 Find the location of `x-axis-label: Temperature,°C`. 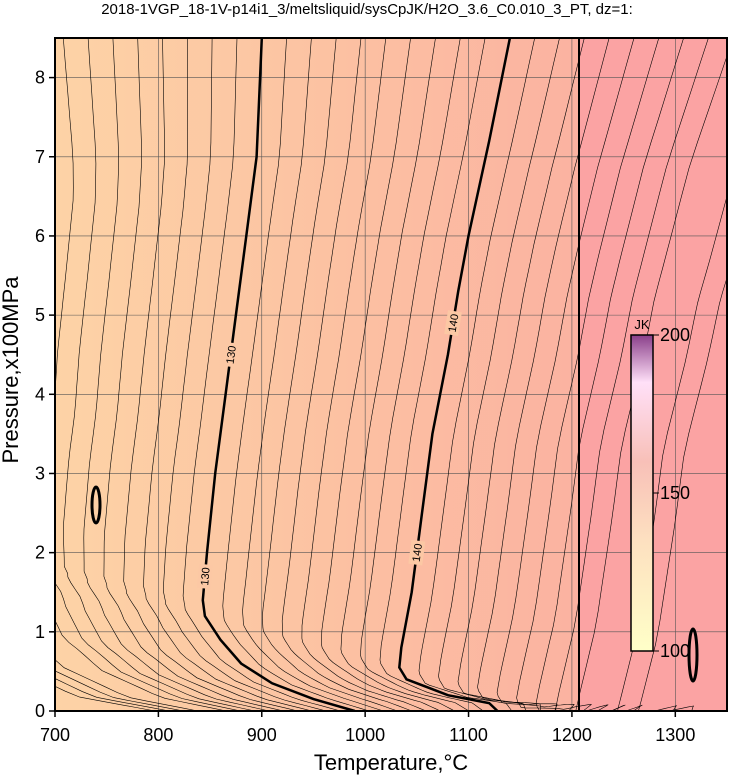

x-axis-label: Temperature,°C is located at coordinates (391, 762).